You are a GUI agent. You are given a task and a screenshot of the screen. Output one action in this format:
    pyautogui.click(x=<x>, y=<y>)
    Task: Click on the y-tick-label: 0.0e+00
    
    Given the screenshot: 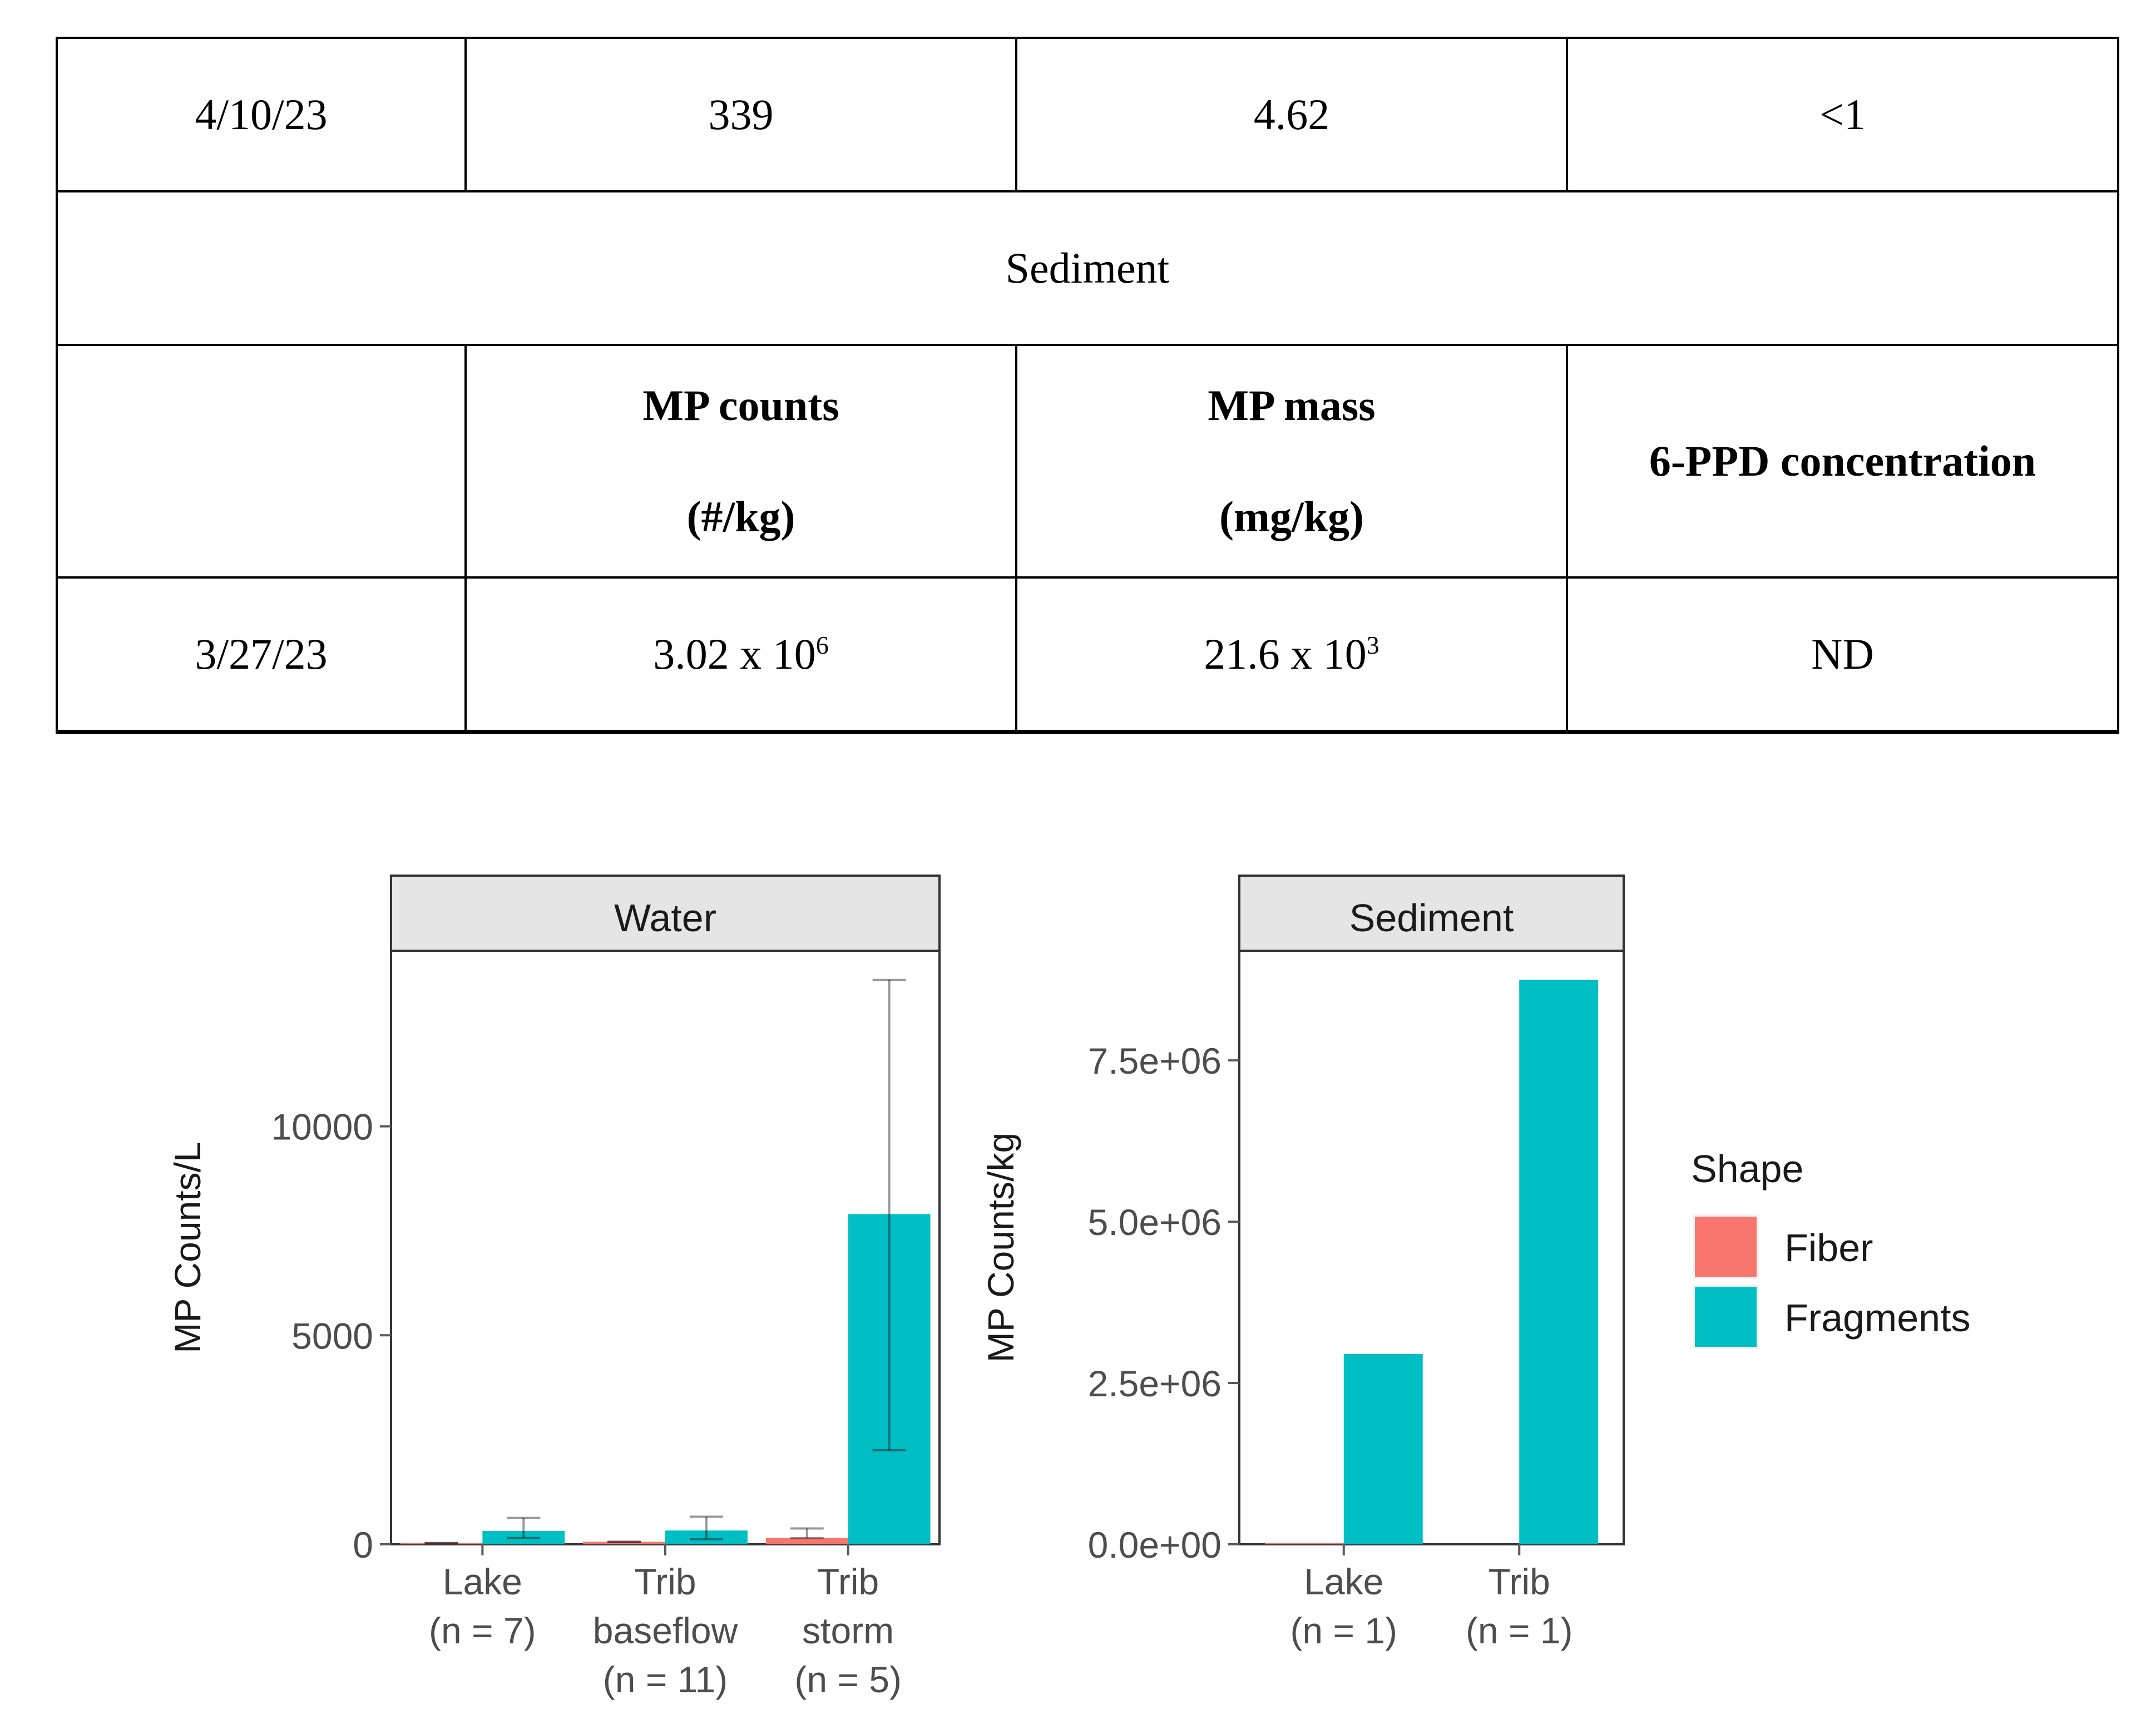 What is the action you would take?
    pyautogui.click(x=1155, y=1544)
    